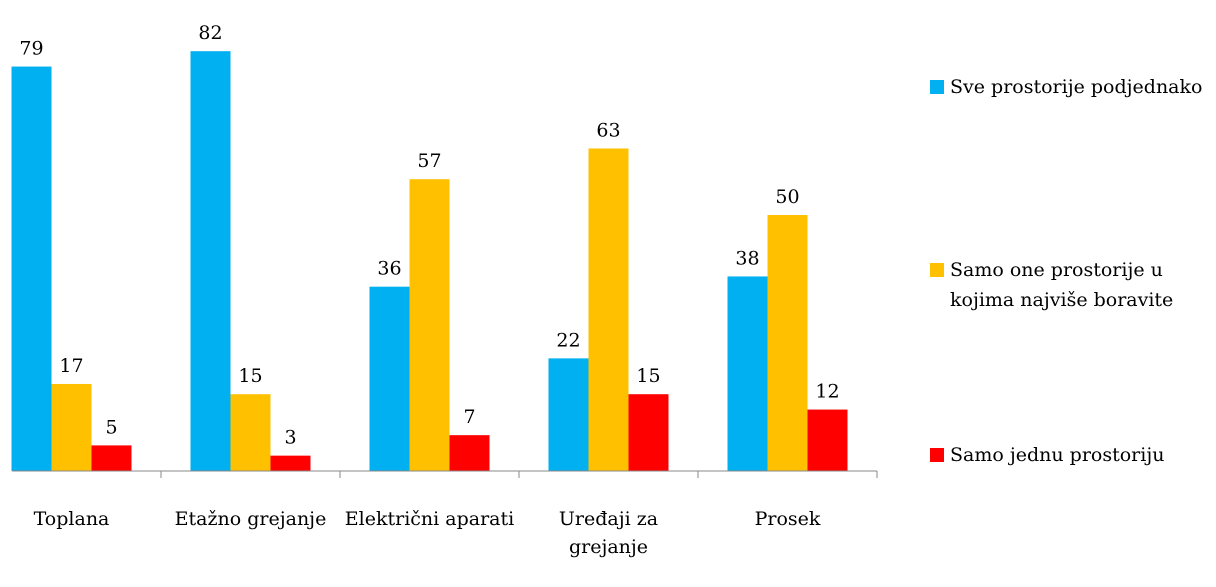 Image resolution: width=1216 pixels, height=587 pixels. What do you see at coordinates (568, 340) in the screenshot?
I see `data-label: 22` at bounding box center [568, 340].